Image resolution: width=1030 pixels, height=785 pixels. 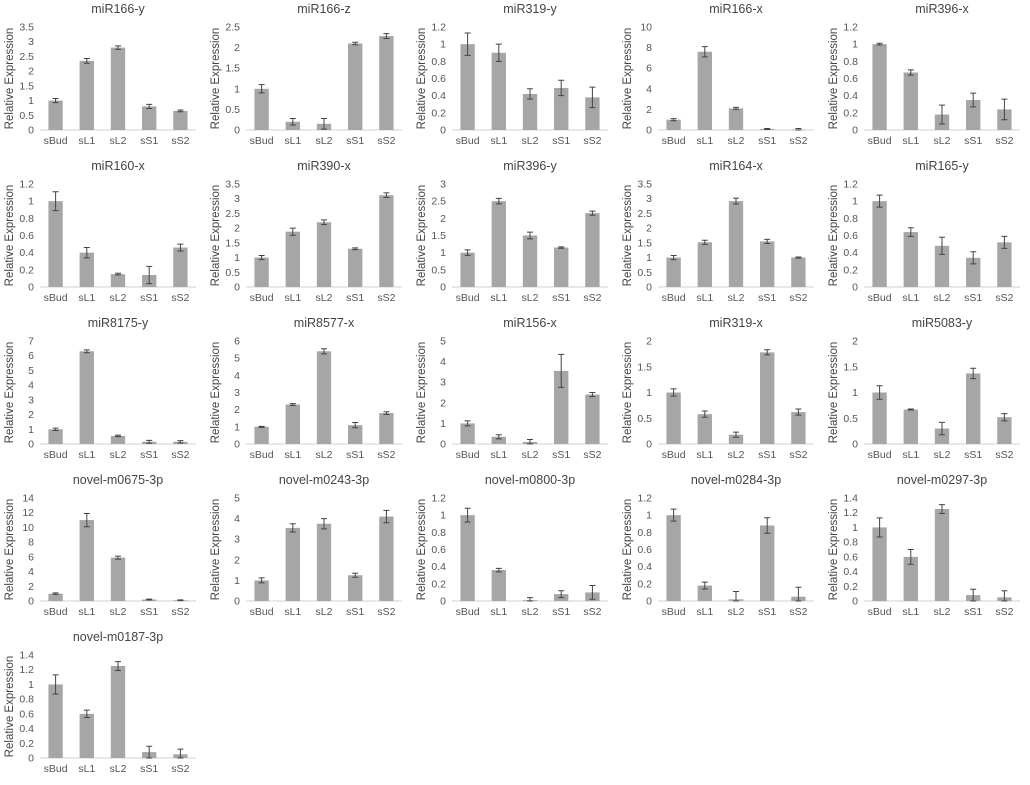 What do you see at coordinates (237, 499) in the screenshot?
I see `y-tick-label: 5` at bounding box center [237, 499].